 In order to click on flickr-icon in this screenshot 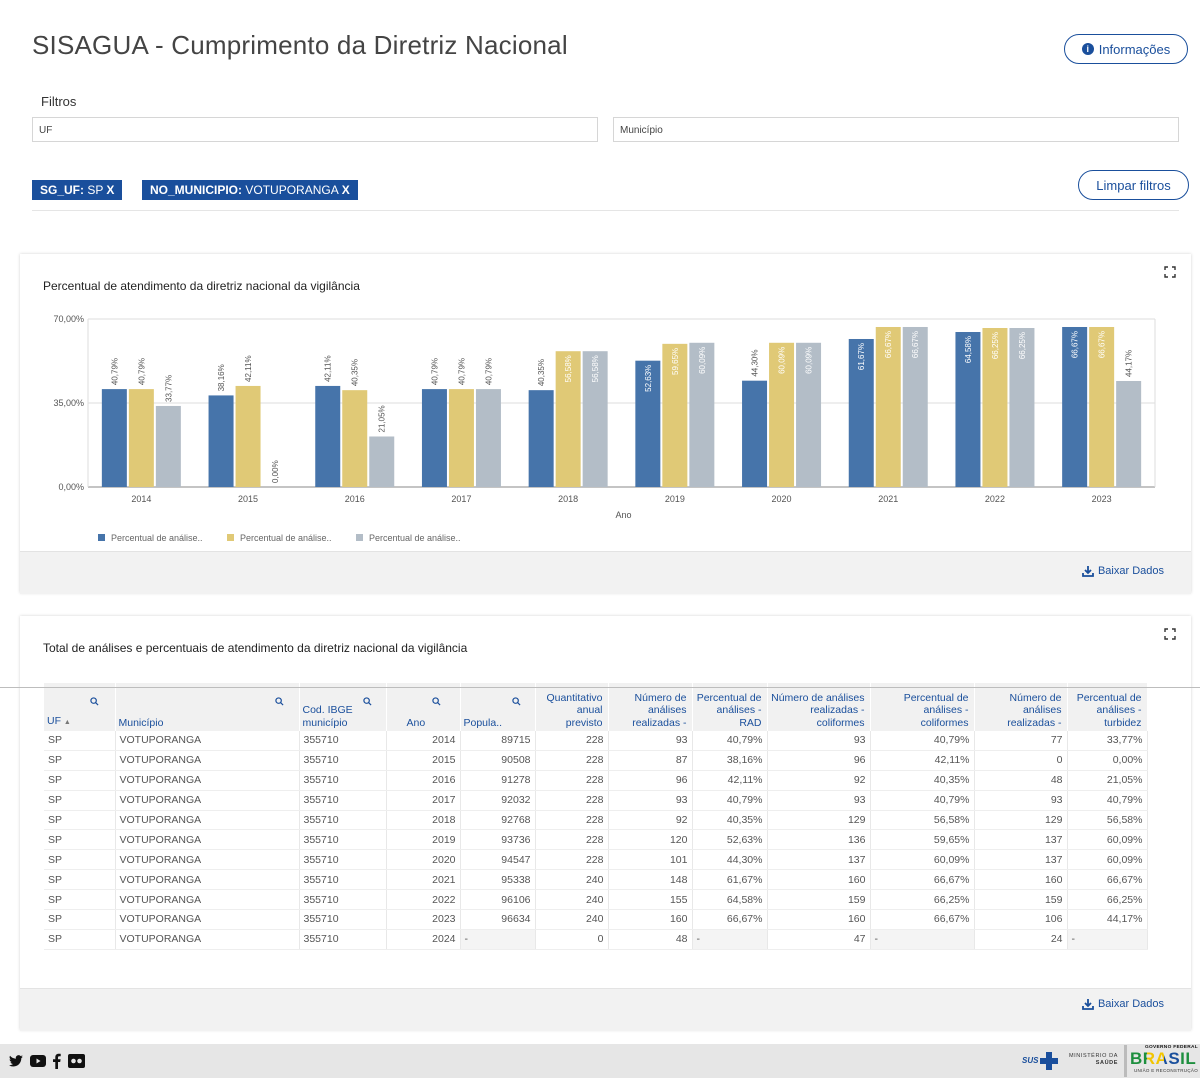, I will do `click(76, 1061)`.